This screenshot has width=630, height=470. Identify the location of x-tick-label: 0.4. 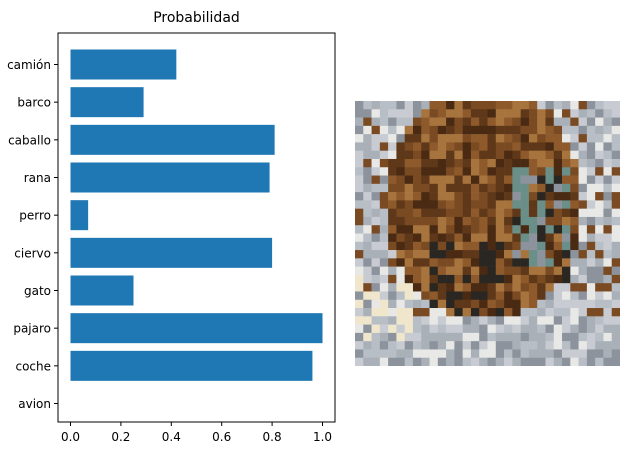
(171, 437).